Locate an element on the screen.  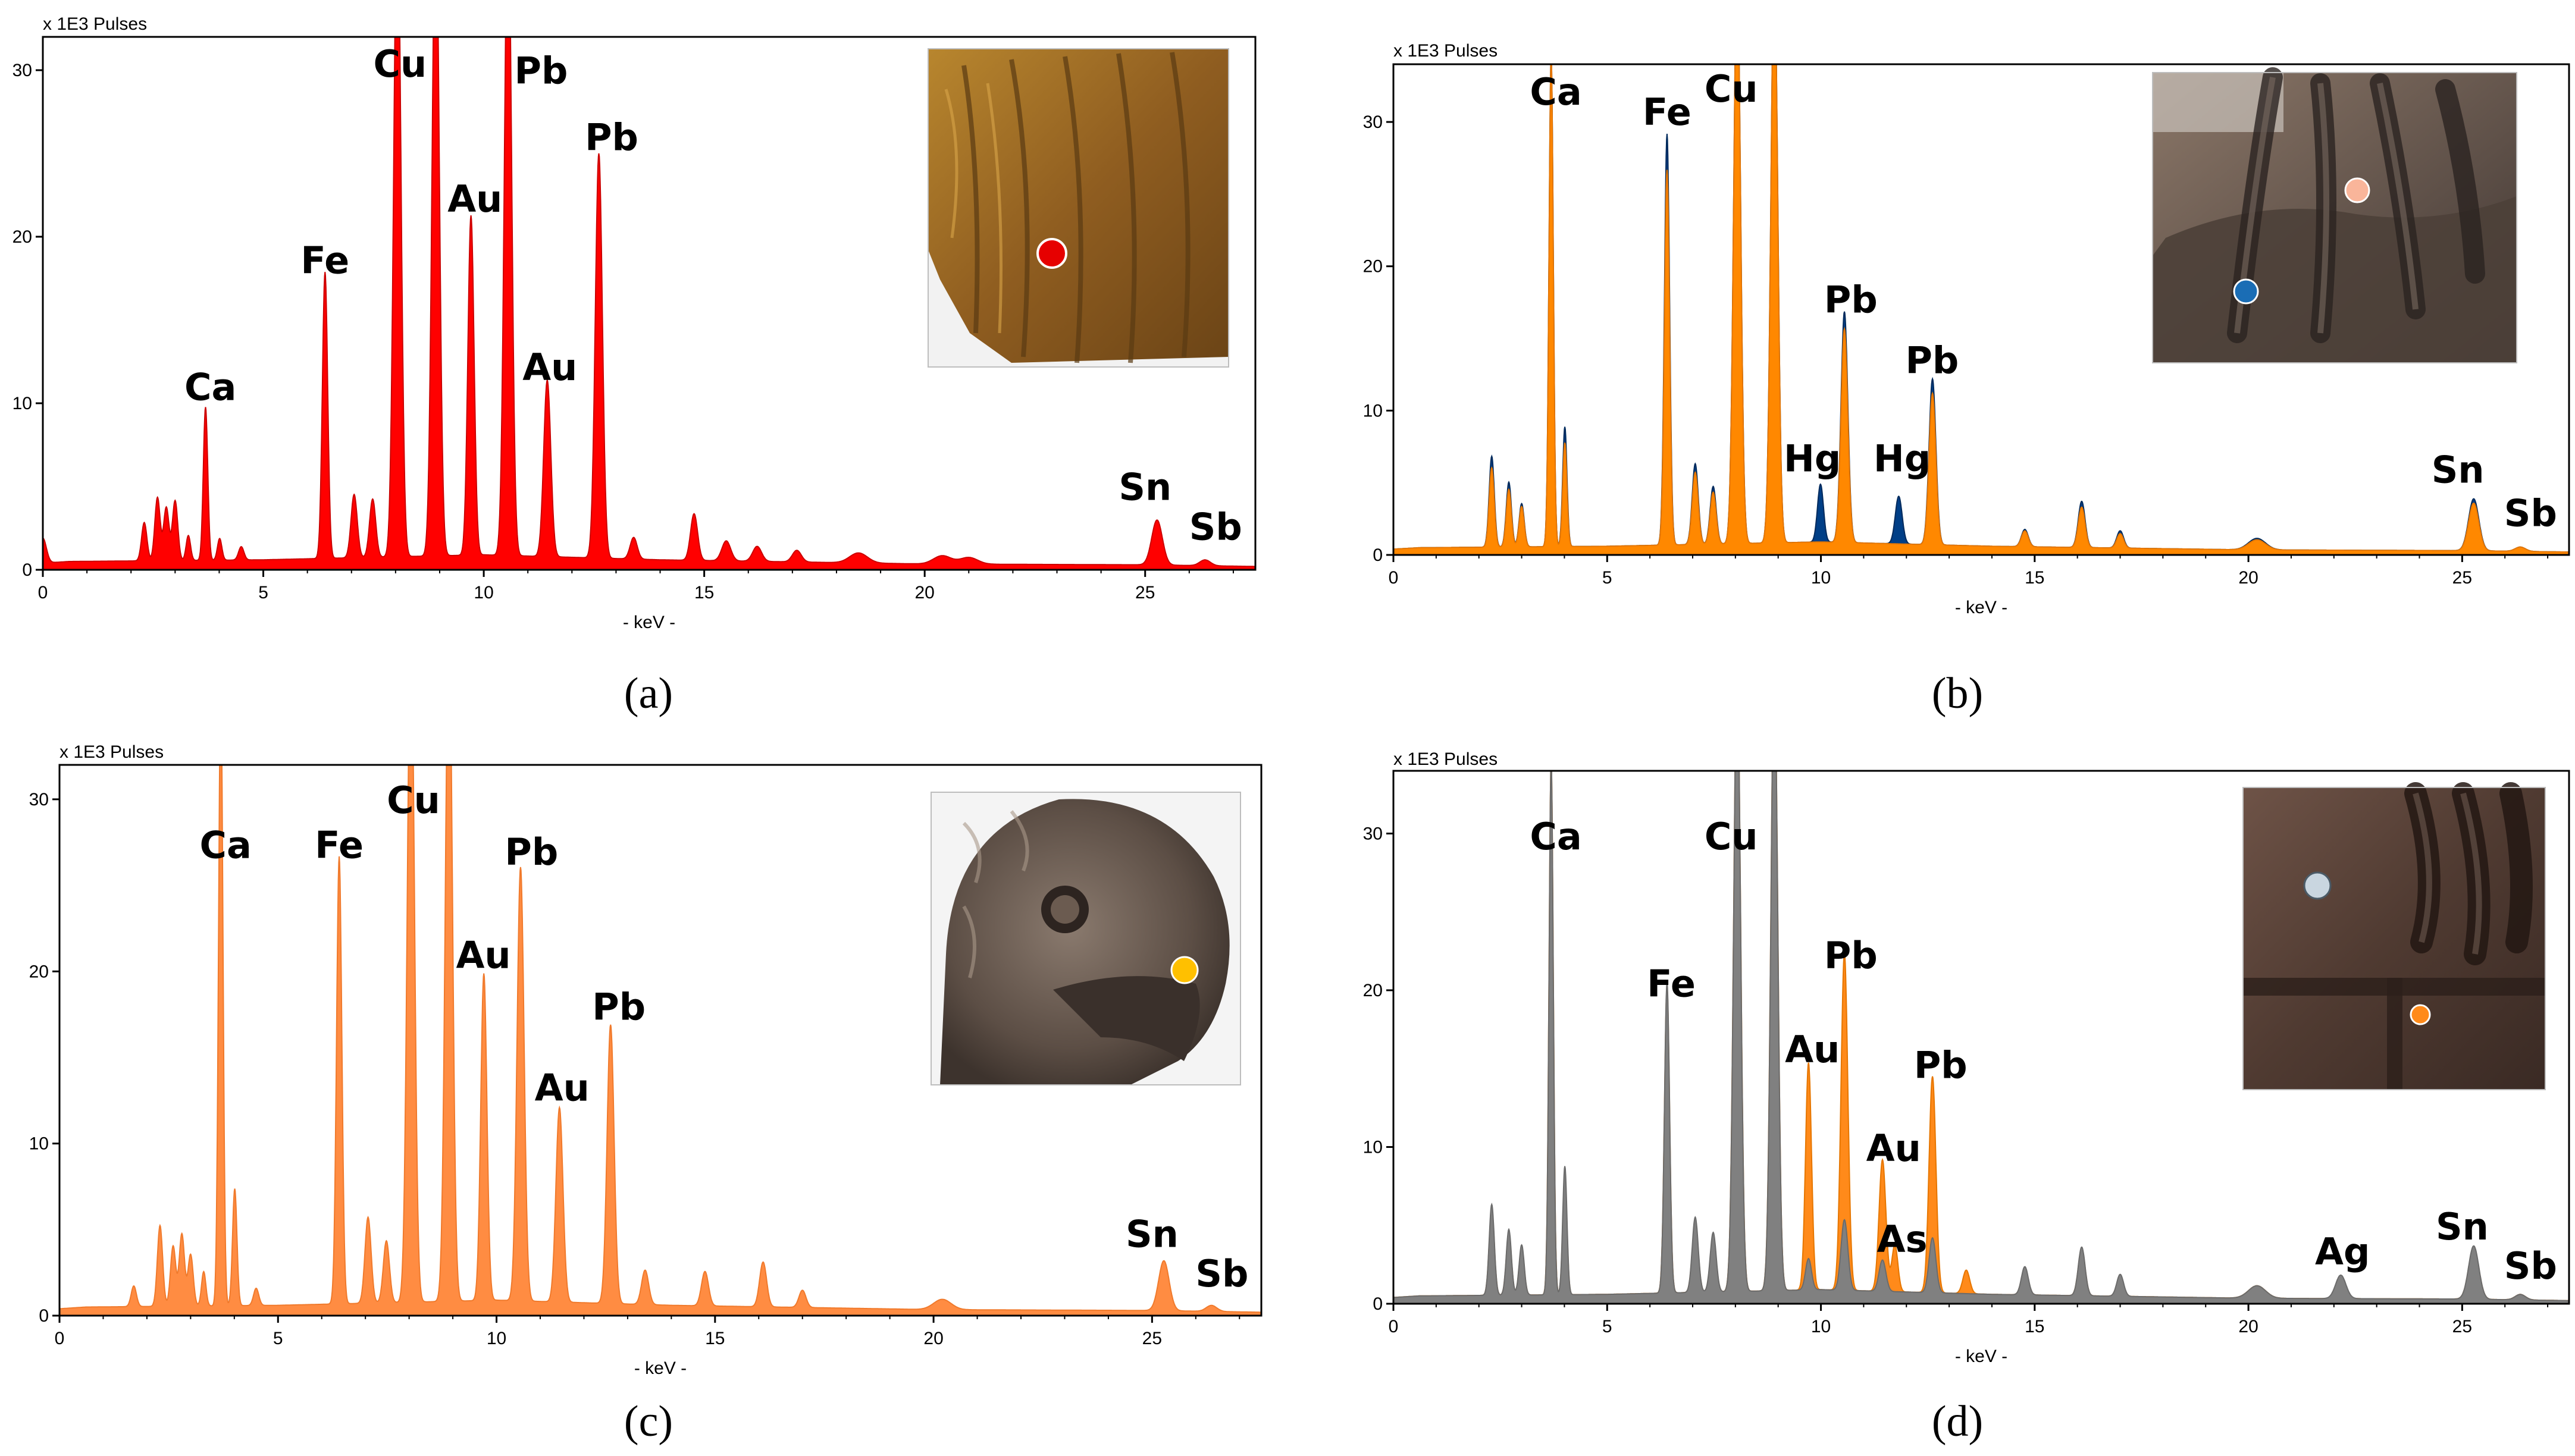
sample-marker-red is located at coordinates (1051, 253).